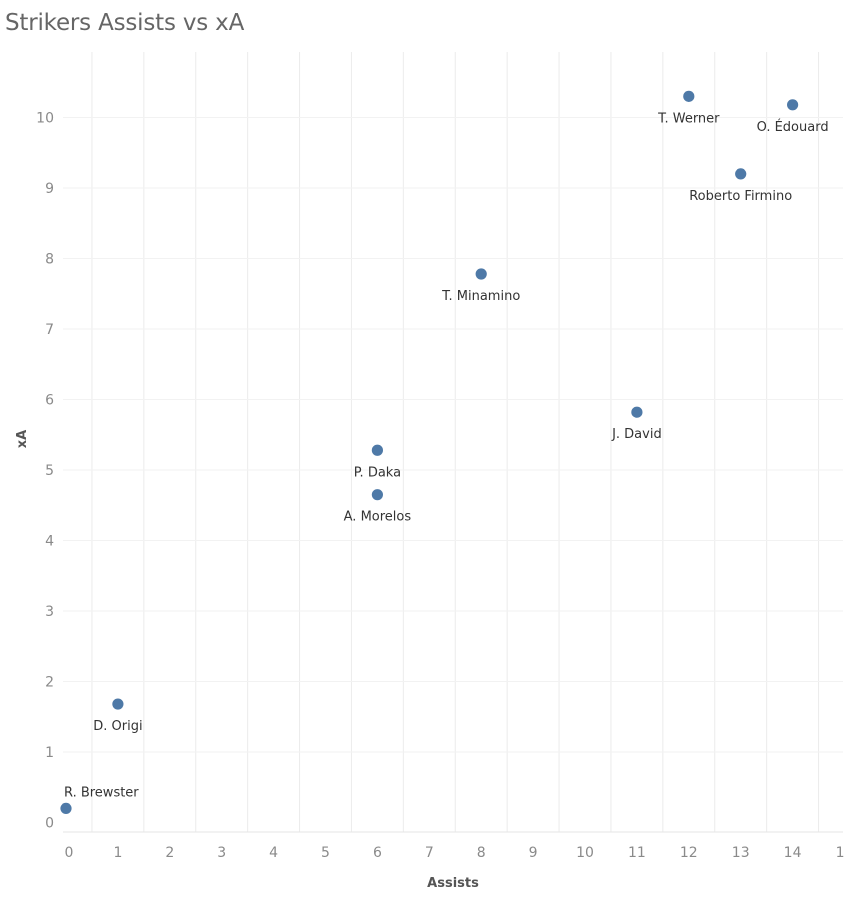 The image size is (844, 900). Describe the element at coordinates (45, 119) in the screenshot. I see `y-tick-label: 10` at that location.